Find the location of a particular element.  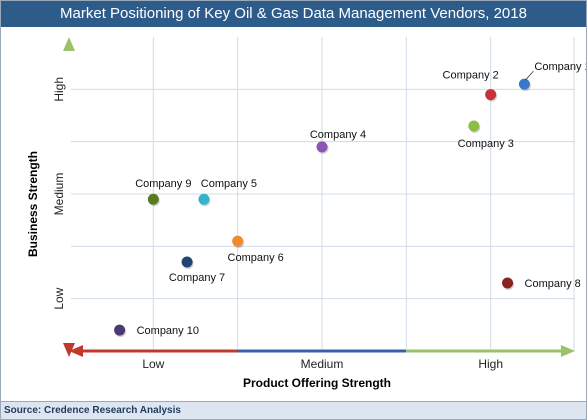

data-point-6: Company 6 is located at coordinates (256, 249).